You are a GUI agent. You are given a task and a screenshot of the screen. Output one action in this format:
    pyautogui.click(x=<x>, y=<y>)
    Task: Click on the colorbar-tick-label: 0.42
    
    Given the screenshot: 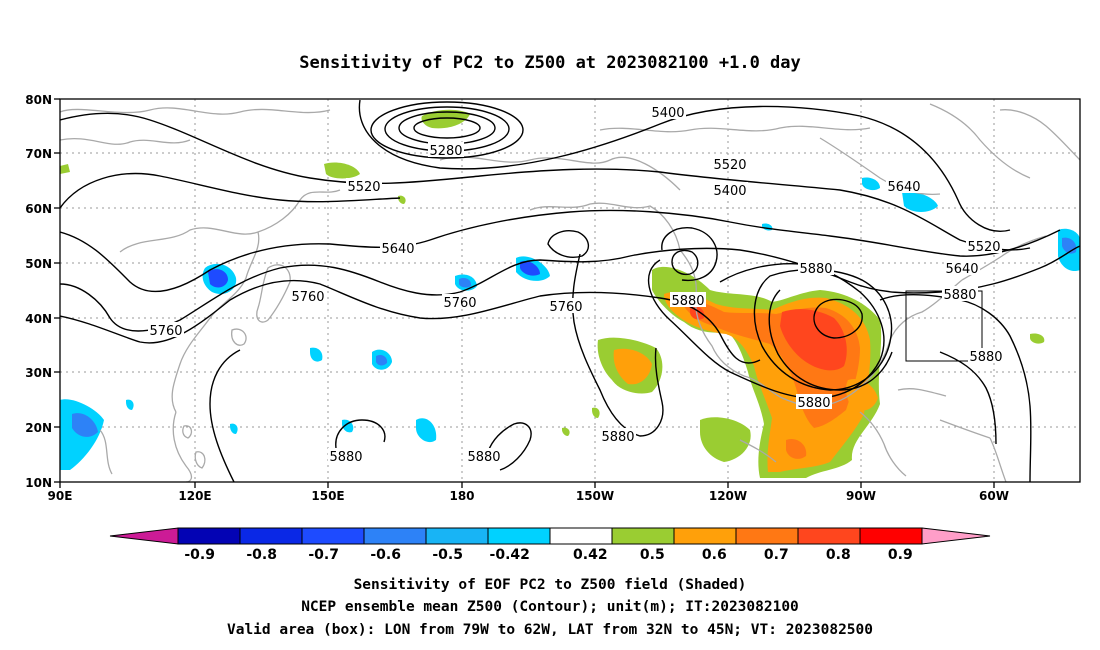 What is the action you would take?
    pyautogui.click(x=590, y=555)
    